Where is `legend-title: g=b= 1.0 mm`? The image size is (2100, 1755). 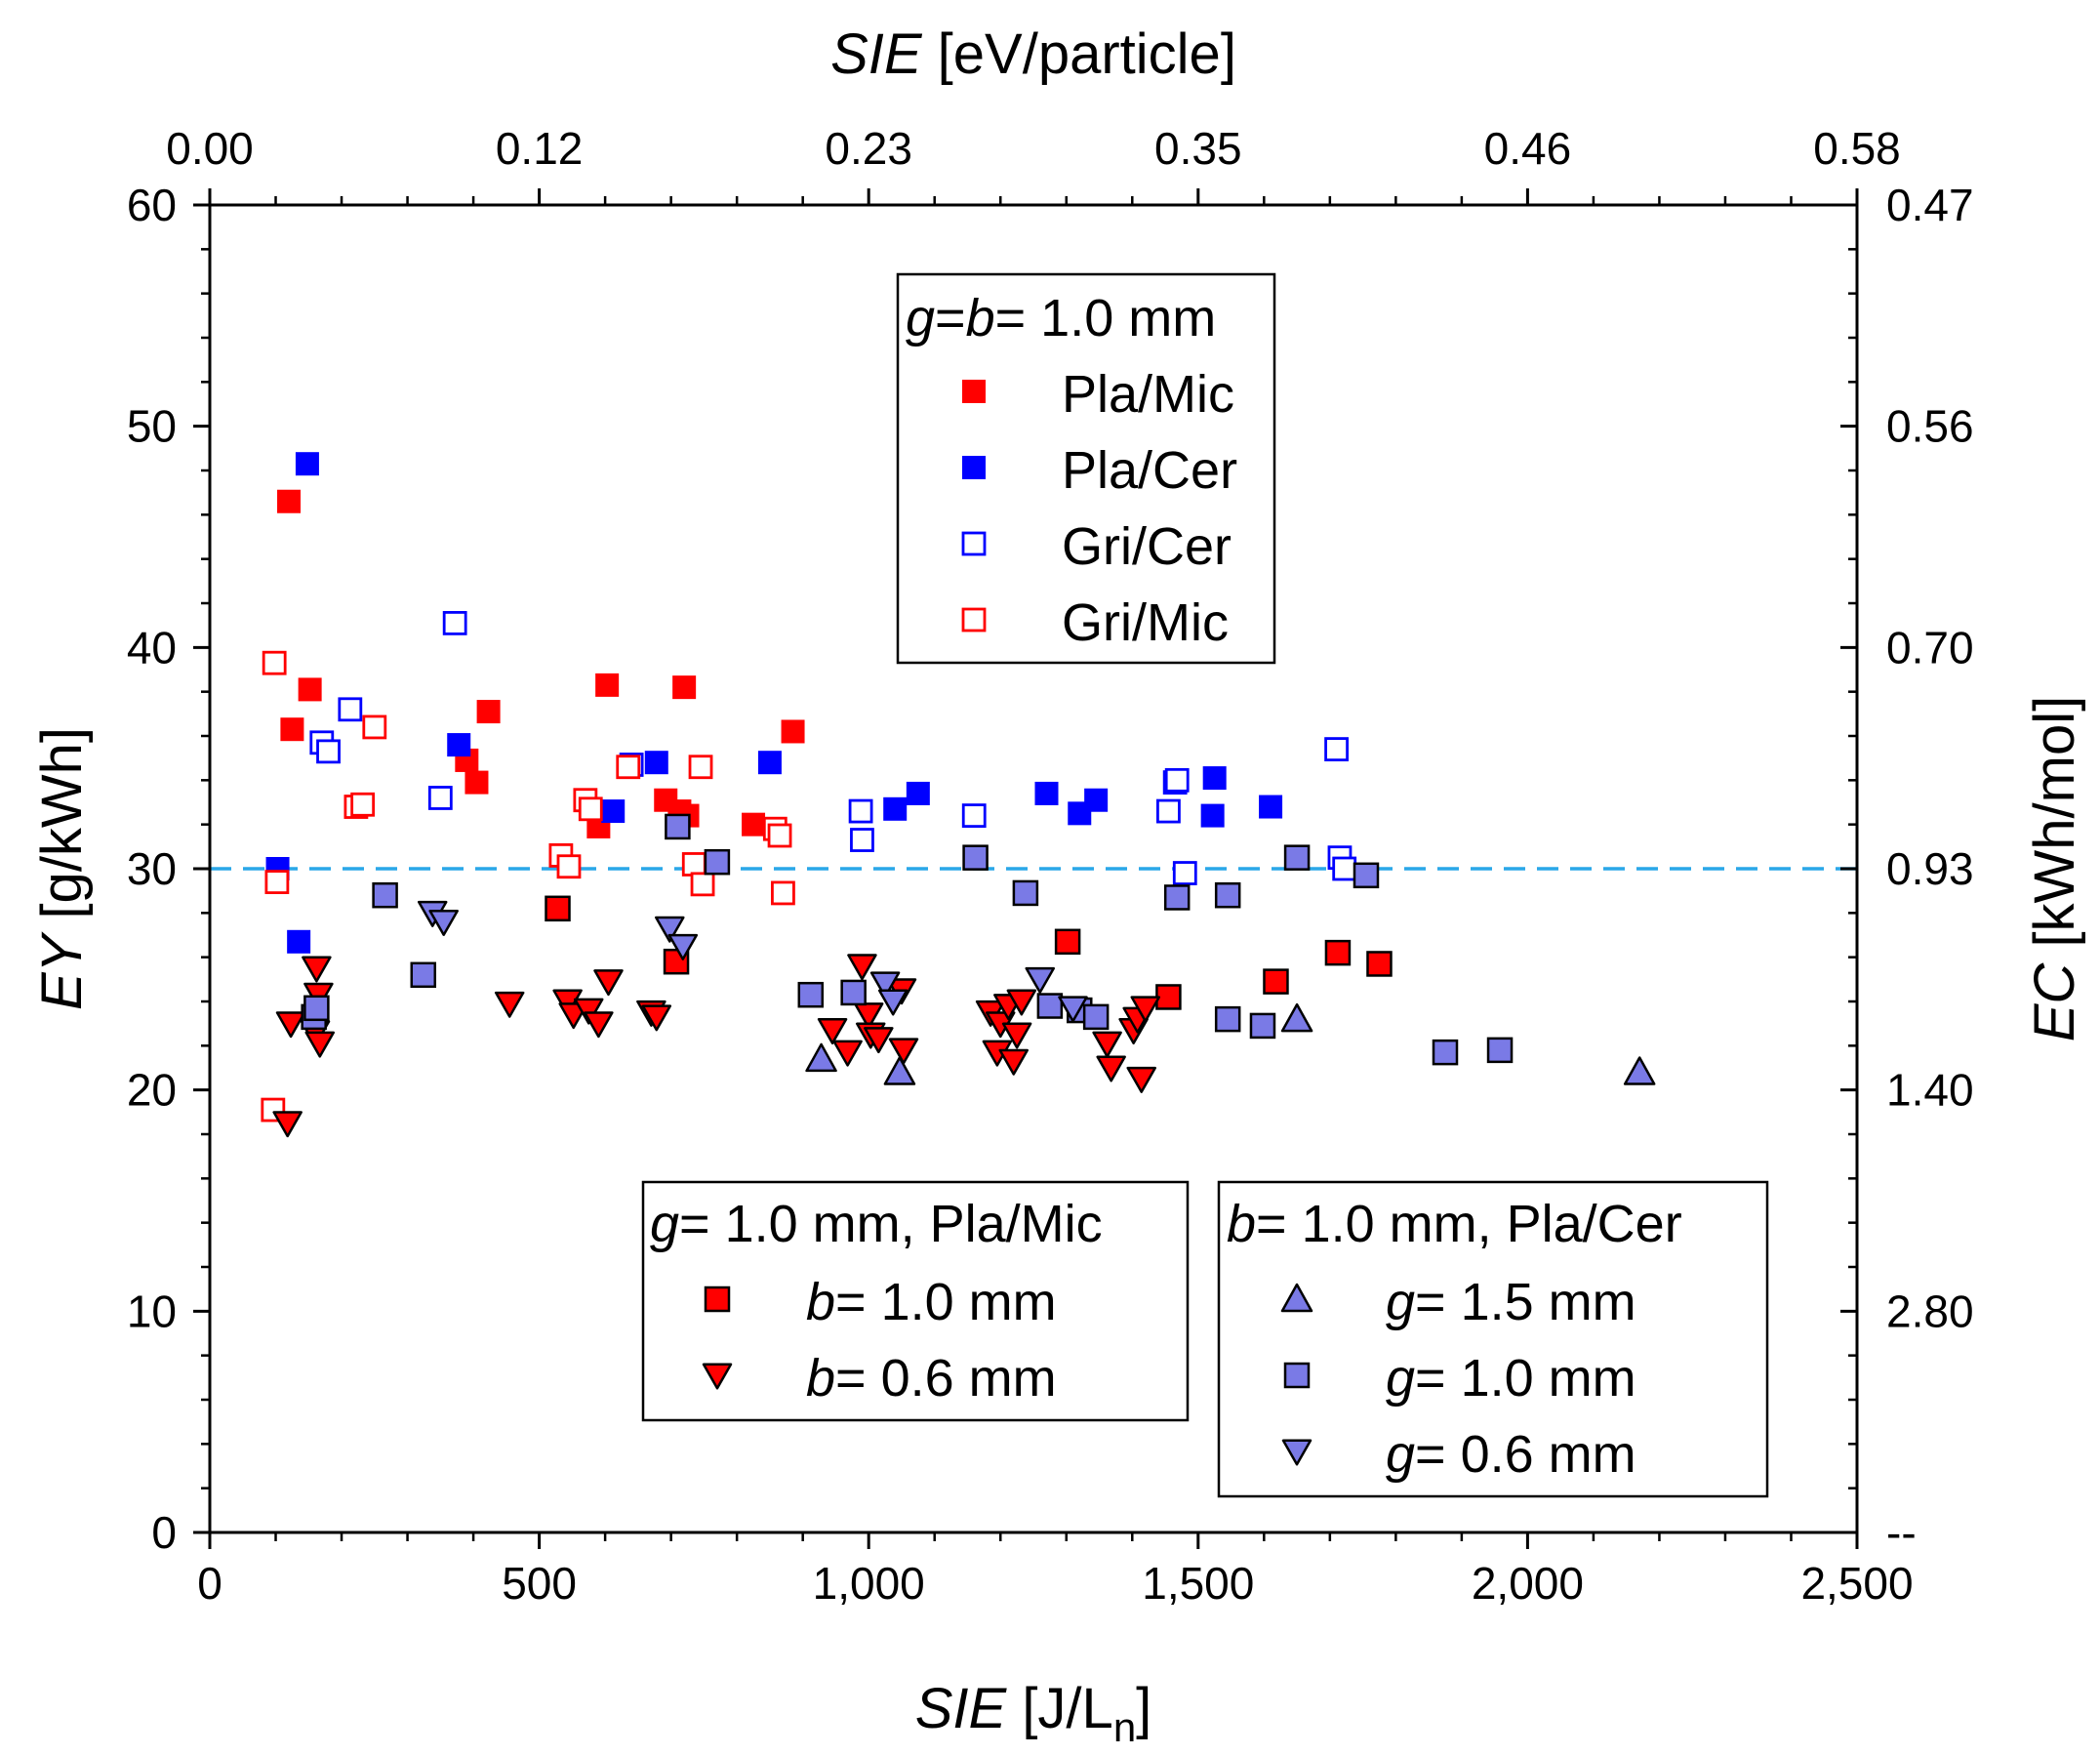
legend-title: g=b= 1.0 mm is located at coordinates (1061, 318).